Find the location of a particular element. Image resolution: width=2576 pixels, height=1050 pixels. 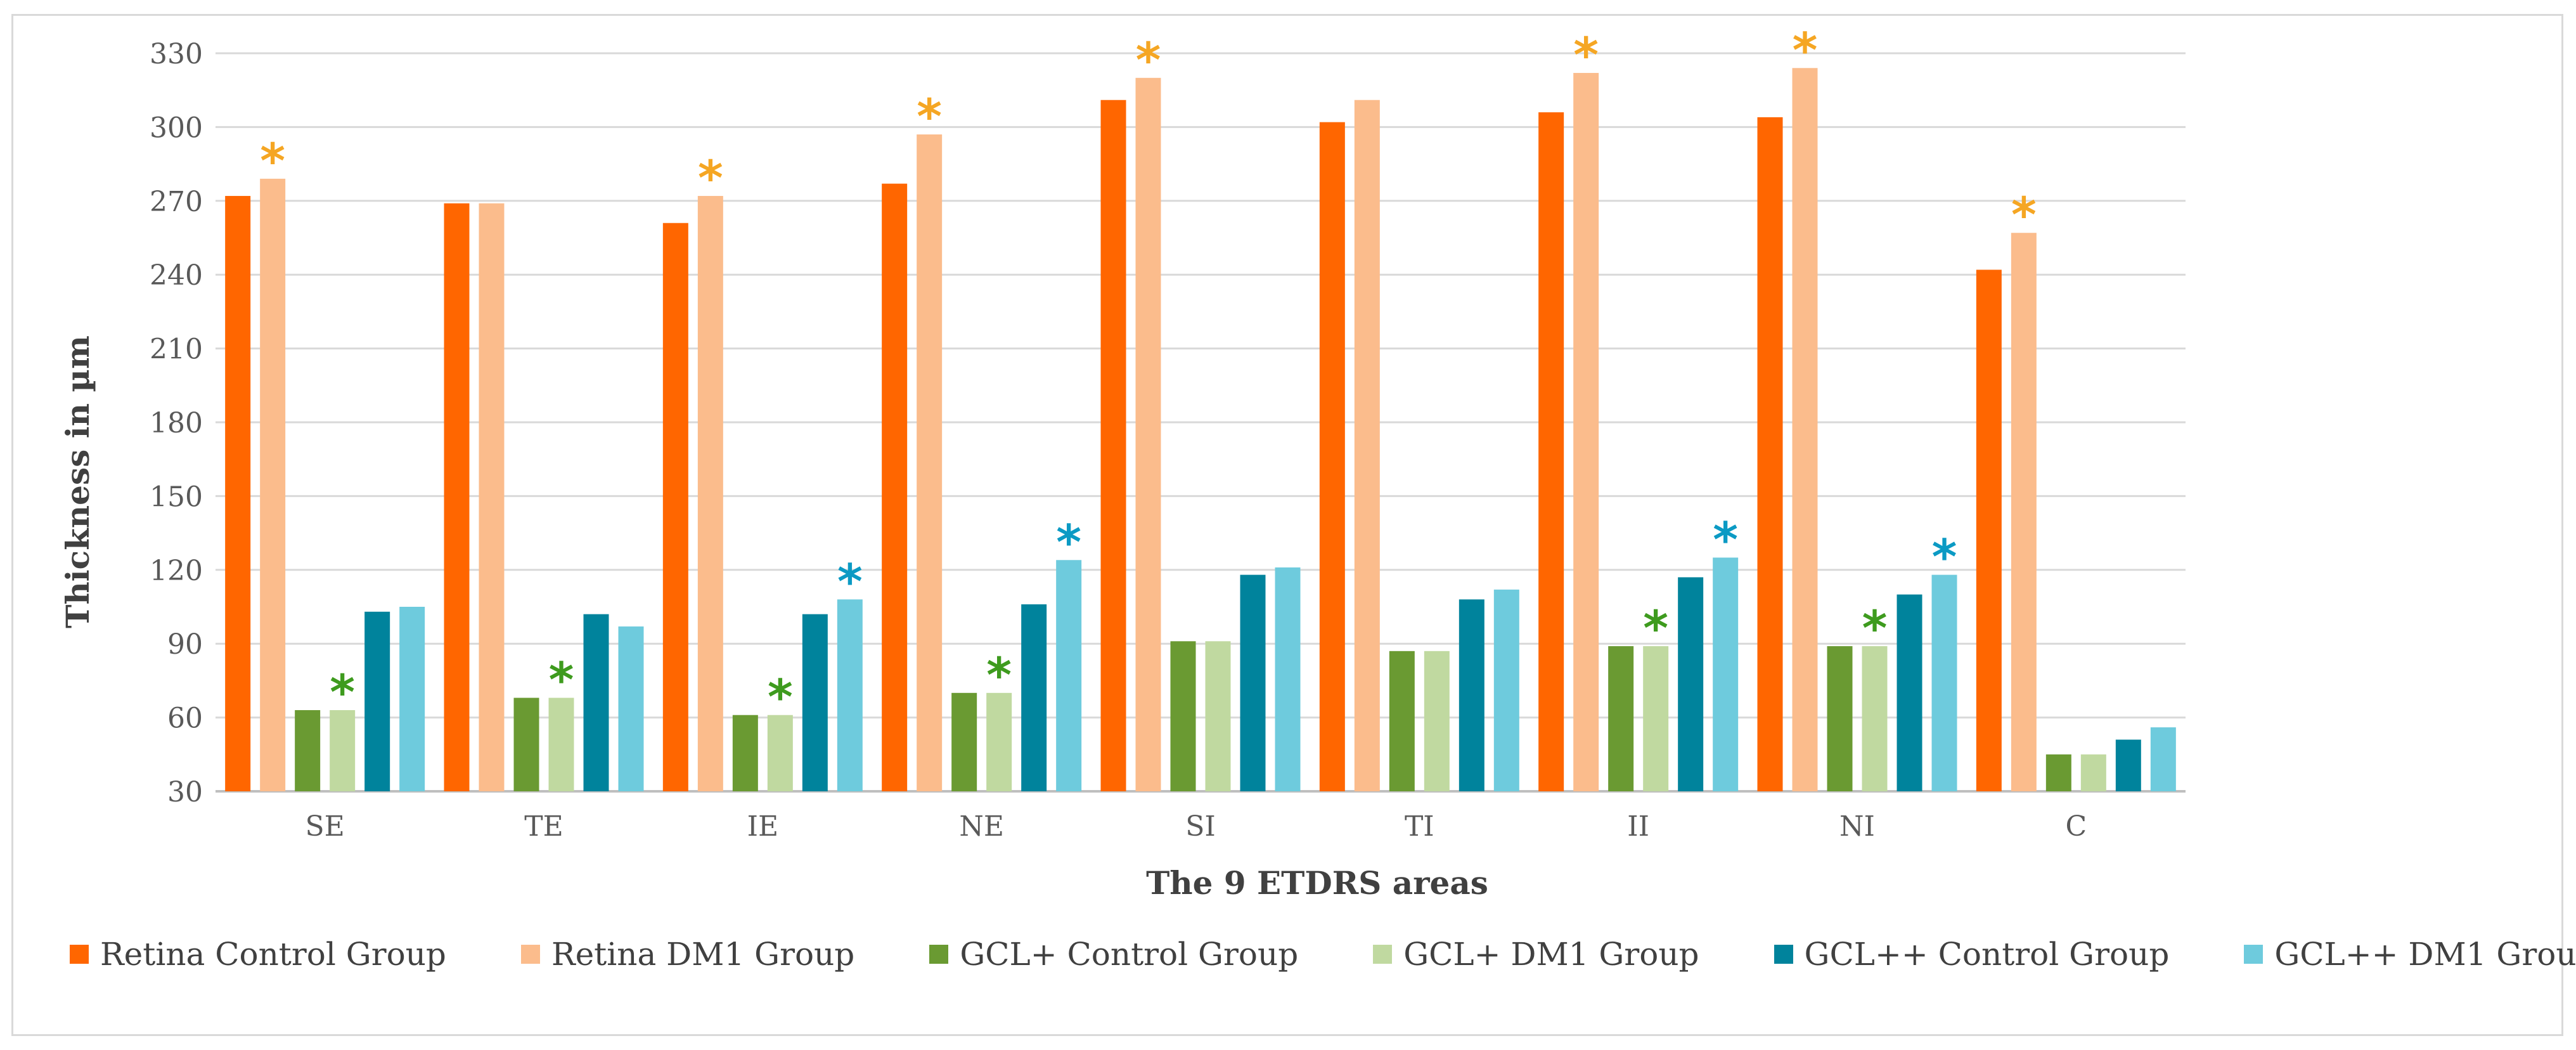

y-tick-label: 150 is located at coordinates (176, 497).